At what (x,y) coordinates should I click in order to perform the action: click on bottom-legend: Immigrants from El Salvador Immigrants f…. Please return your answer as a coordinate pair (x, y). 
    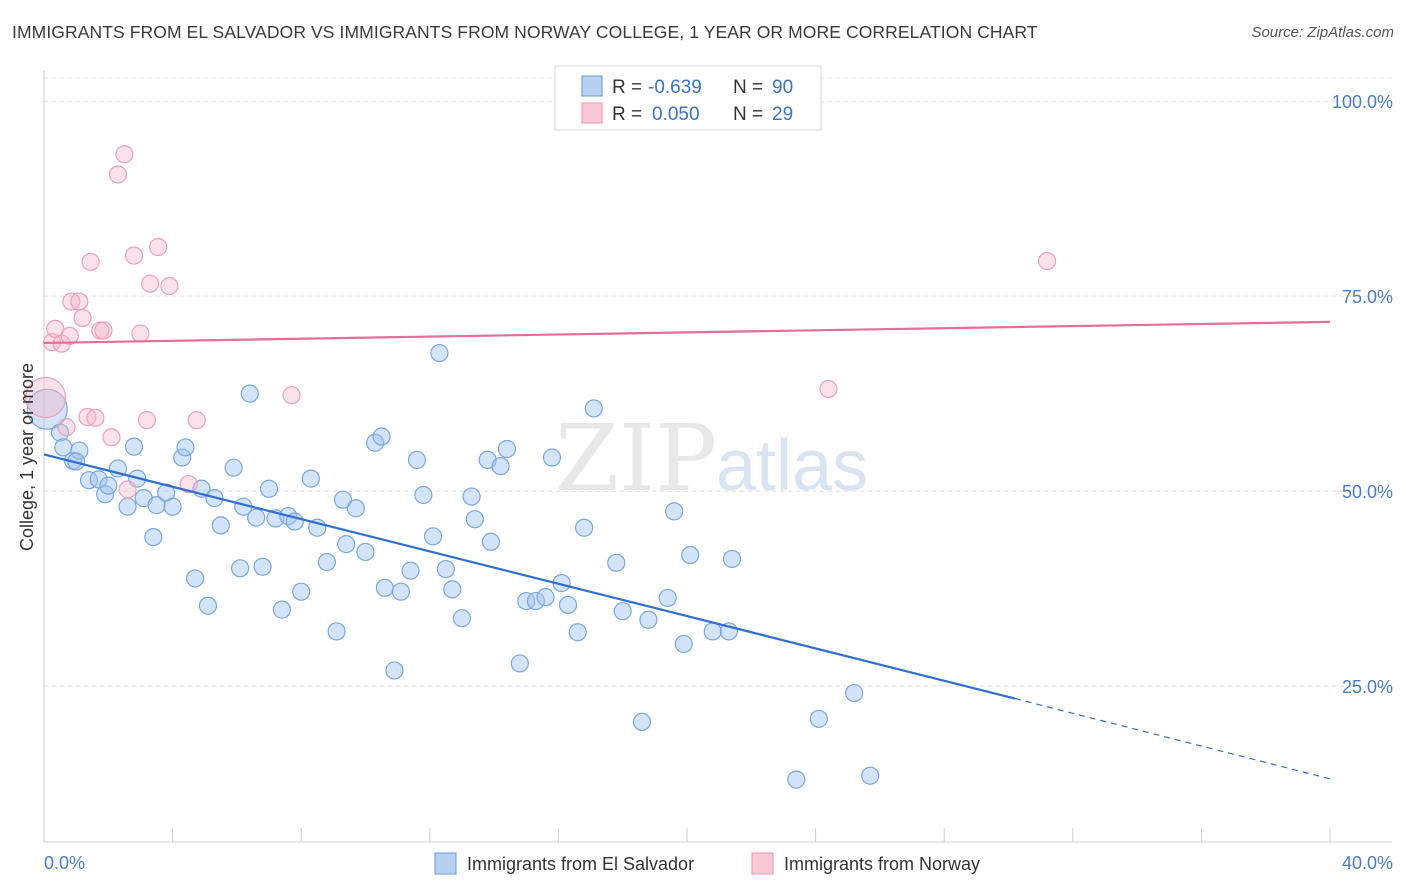
    Looking at the image, I should click on (707, 863).